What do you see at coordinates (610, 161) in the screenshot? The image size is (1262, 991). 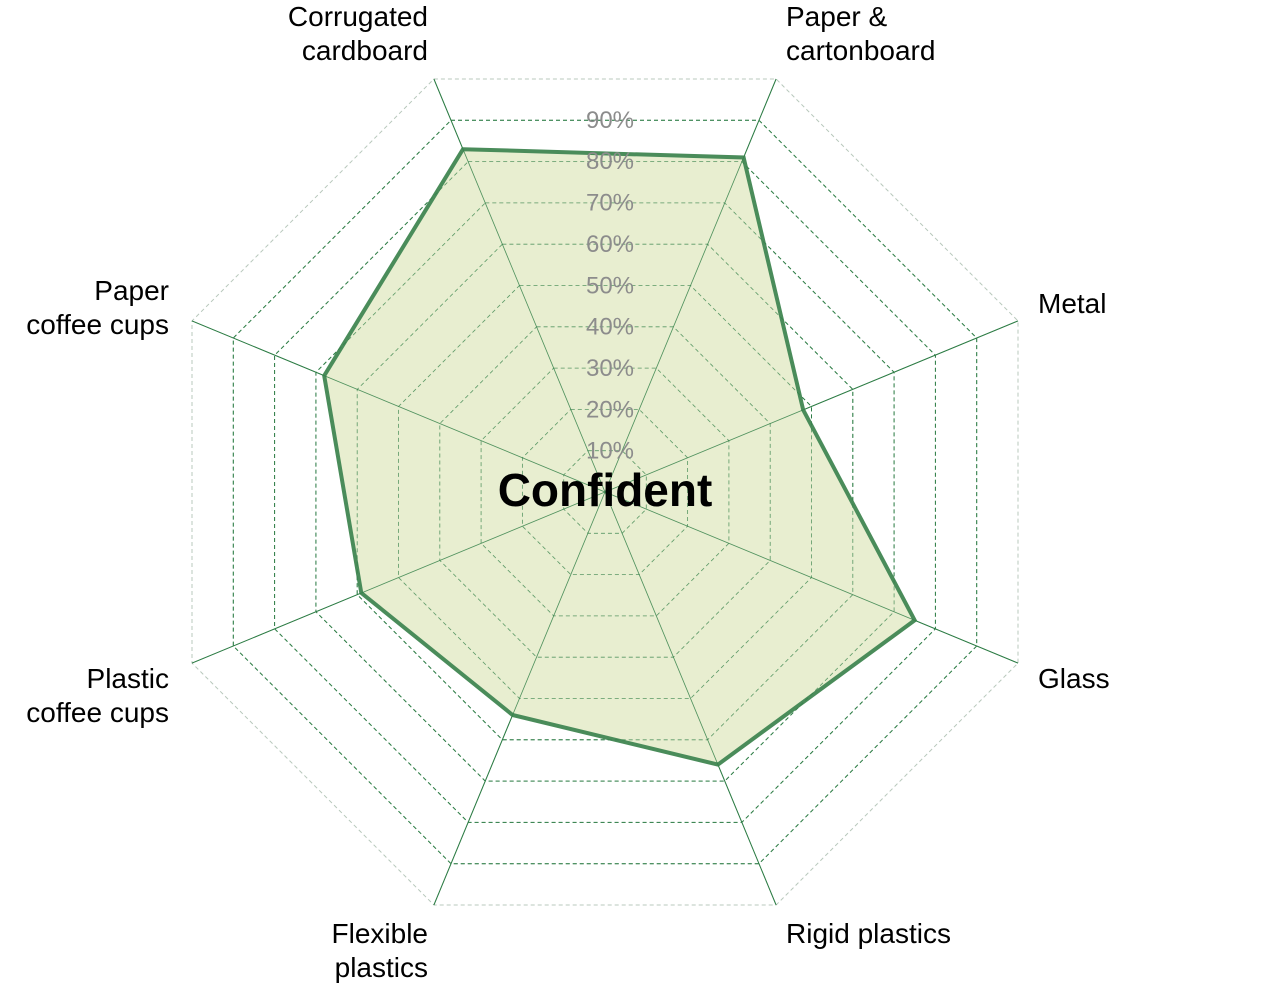 I see `r-tick-label: 80%` at bounding box center [610, 161].